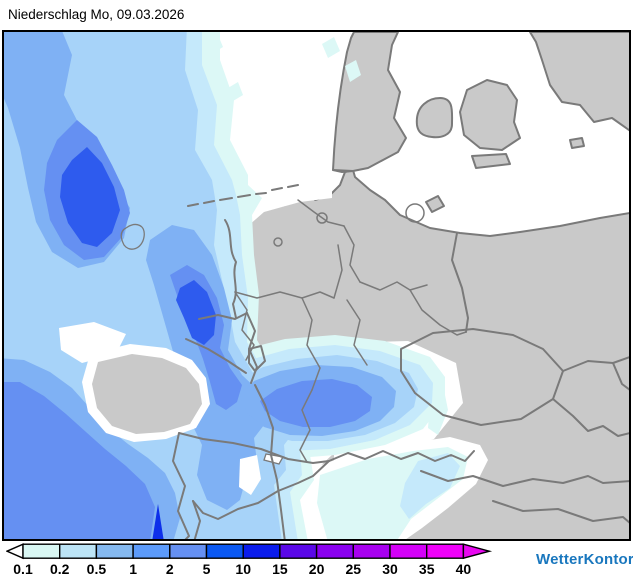  Describe the element at coordinates (322, 218) in the screenshot. I see `border-hamburg` at that location.